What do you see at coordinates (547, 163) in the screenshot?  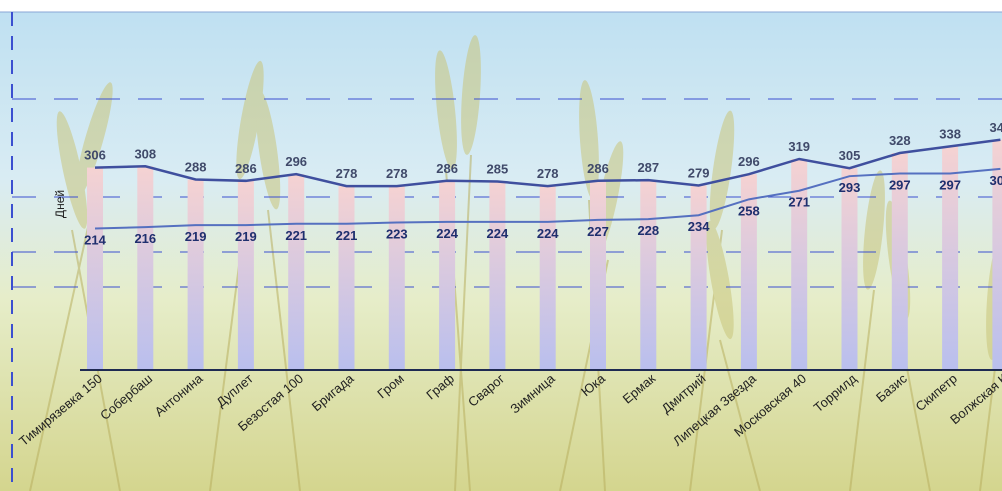 I see `series-line-upper` at bounding box center [547, 163].